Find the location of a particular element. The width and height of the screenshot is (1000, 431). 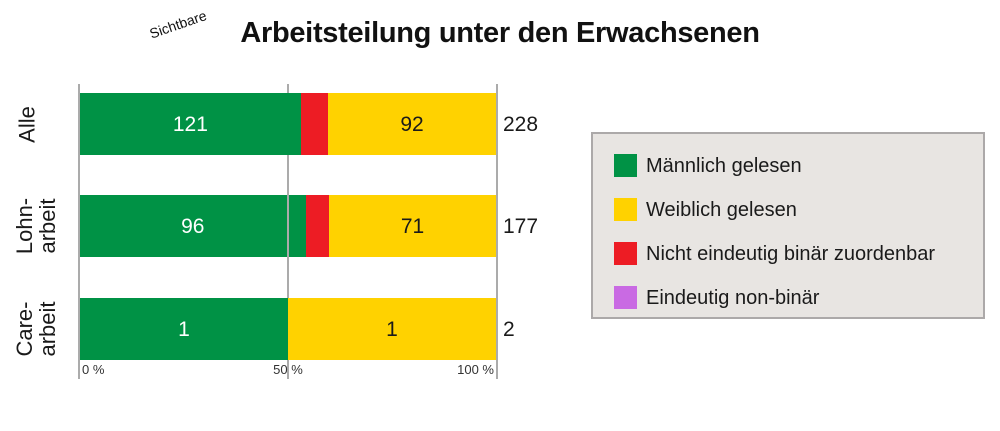

legend-item-eindeutig-non-bin-r: Eindeutig non-binär is located at coordinates (798, 297).